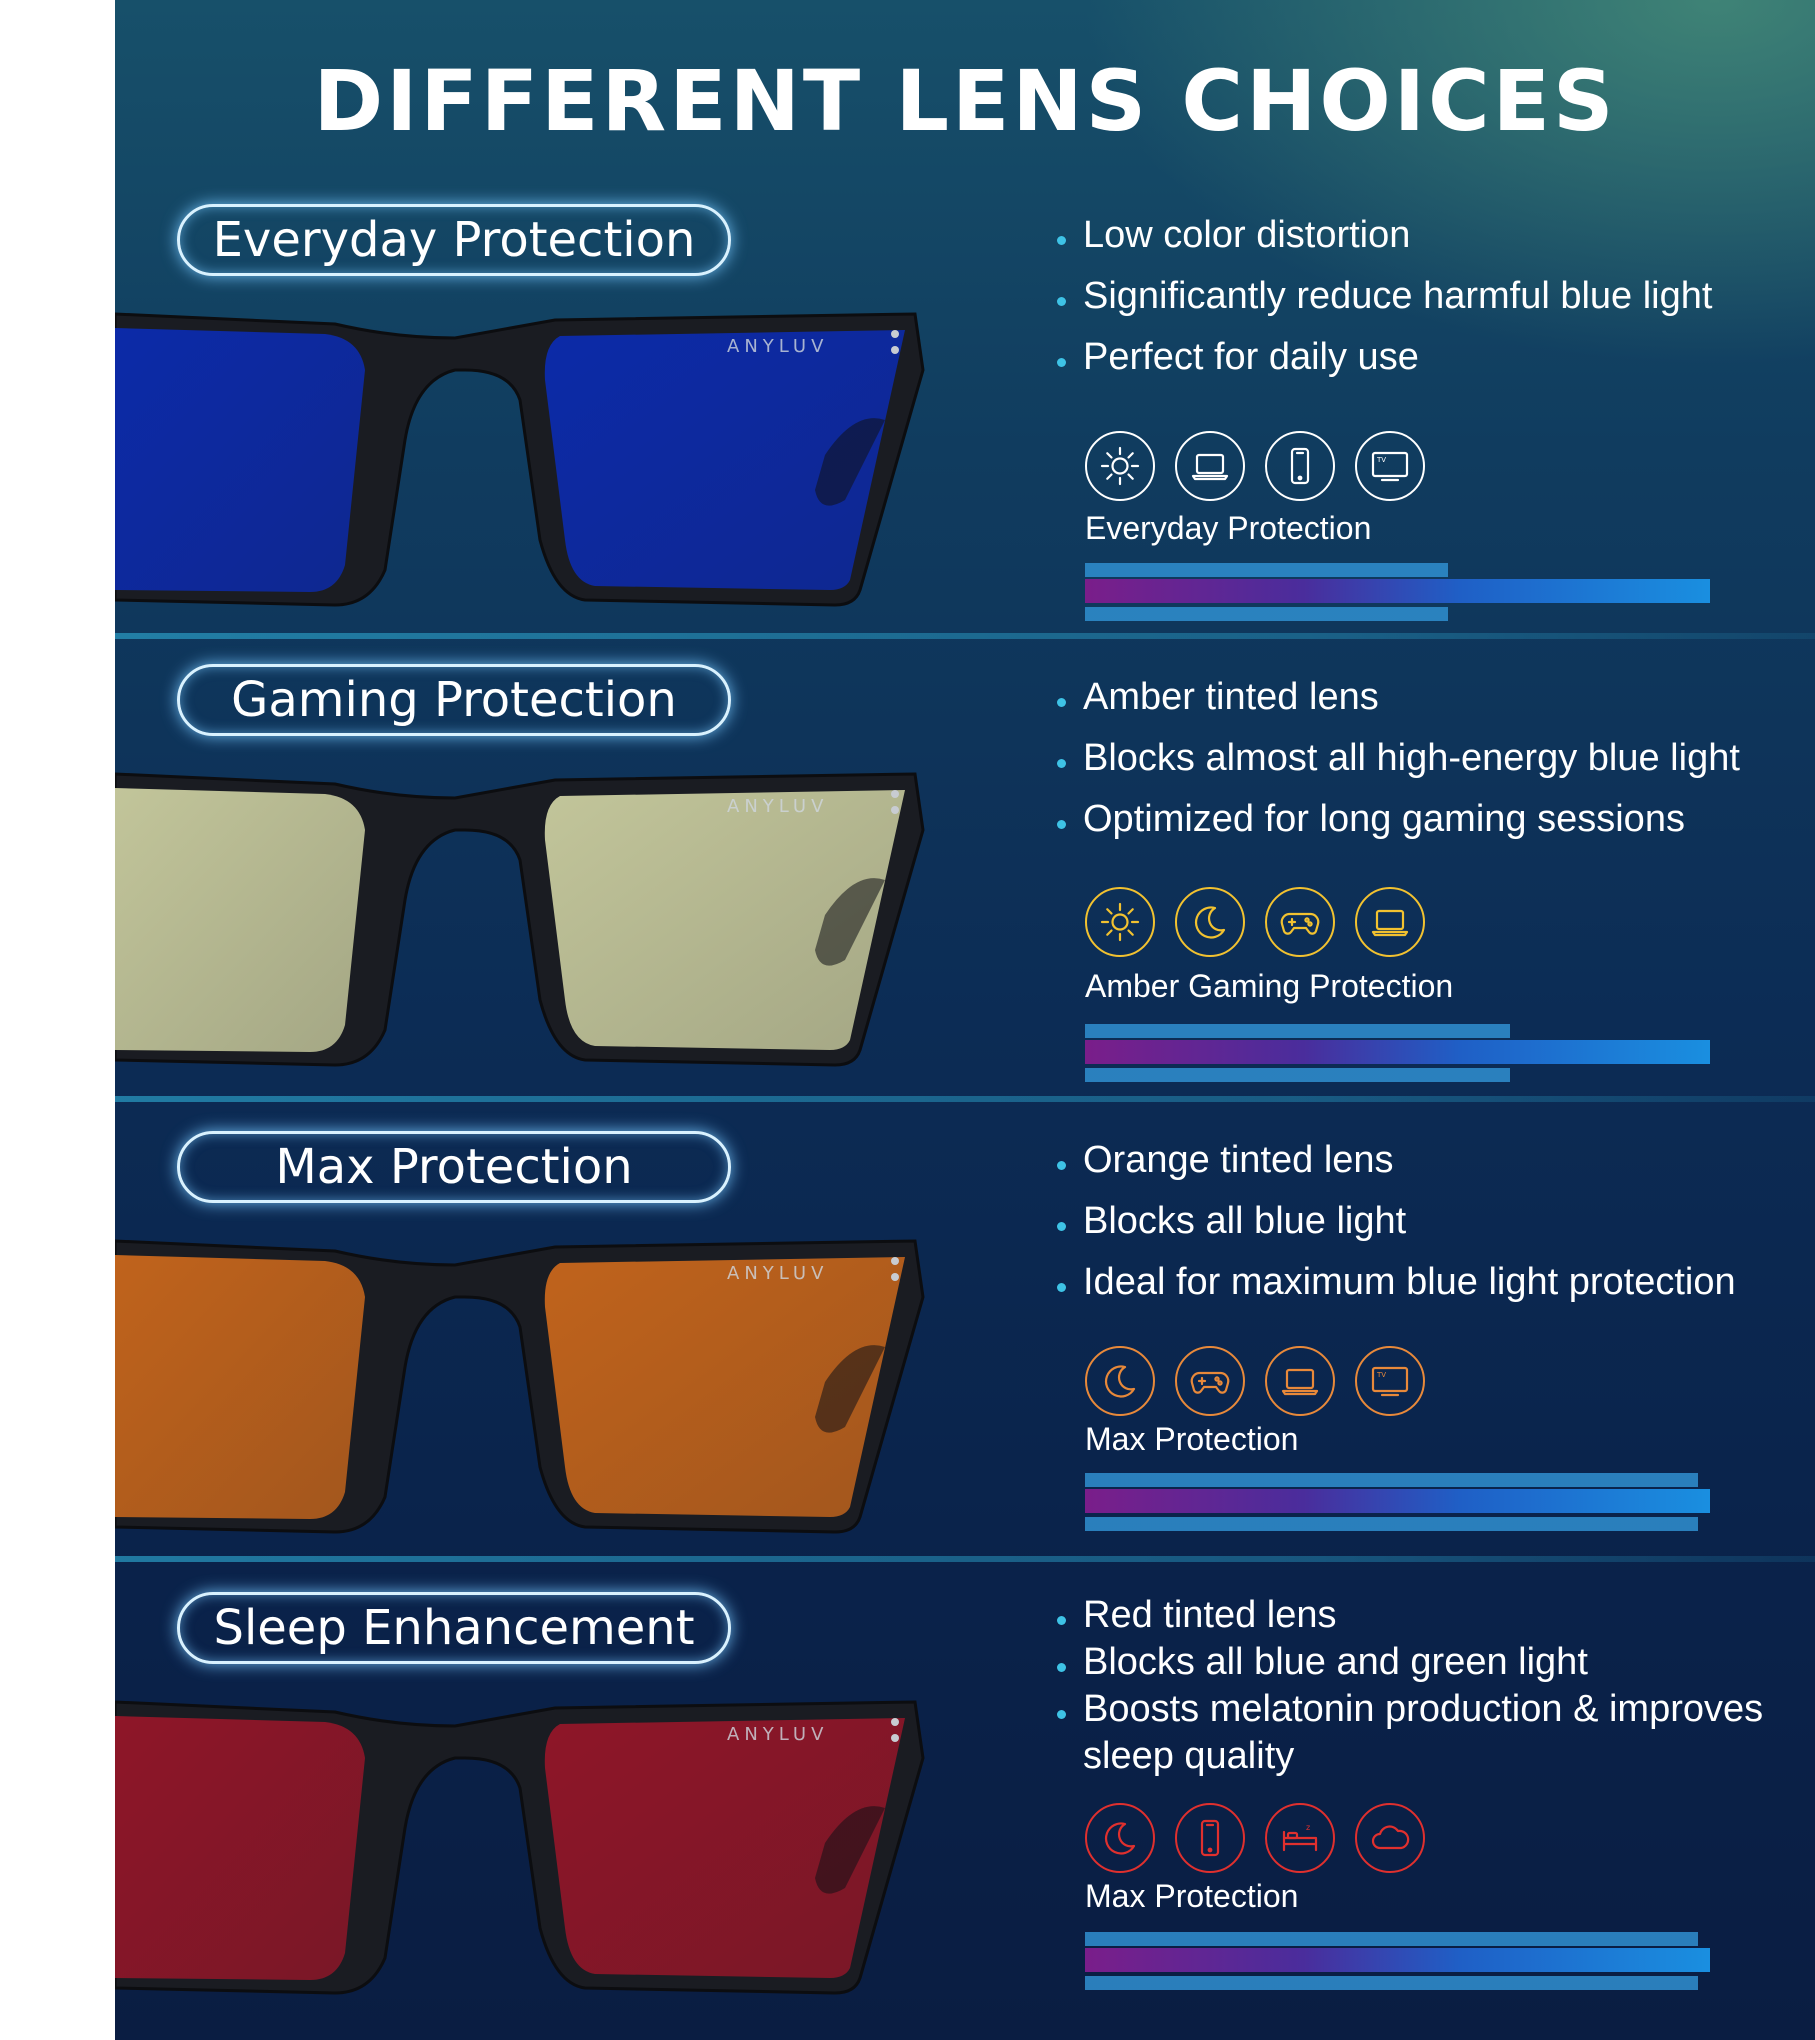 Image resolution: width=1815 pixels, height=2040 pixels. What do you see at coordinates (1390, 1838) in the screenshot?
I see `cloud-icon` at bounding box center [1390, 1838].